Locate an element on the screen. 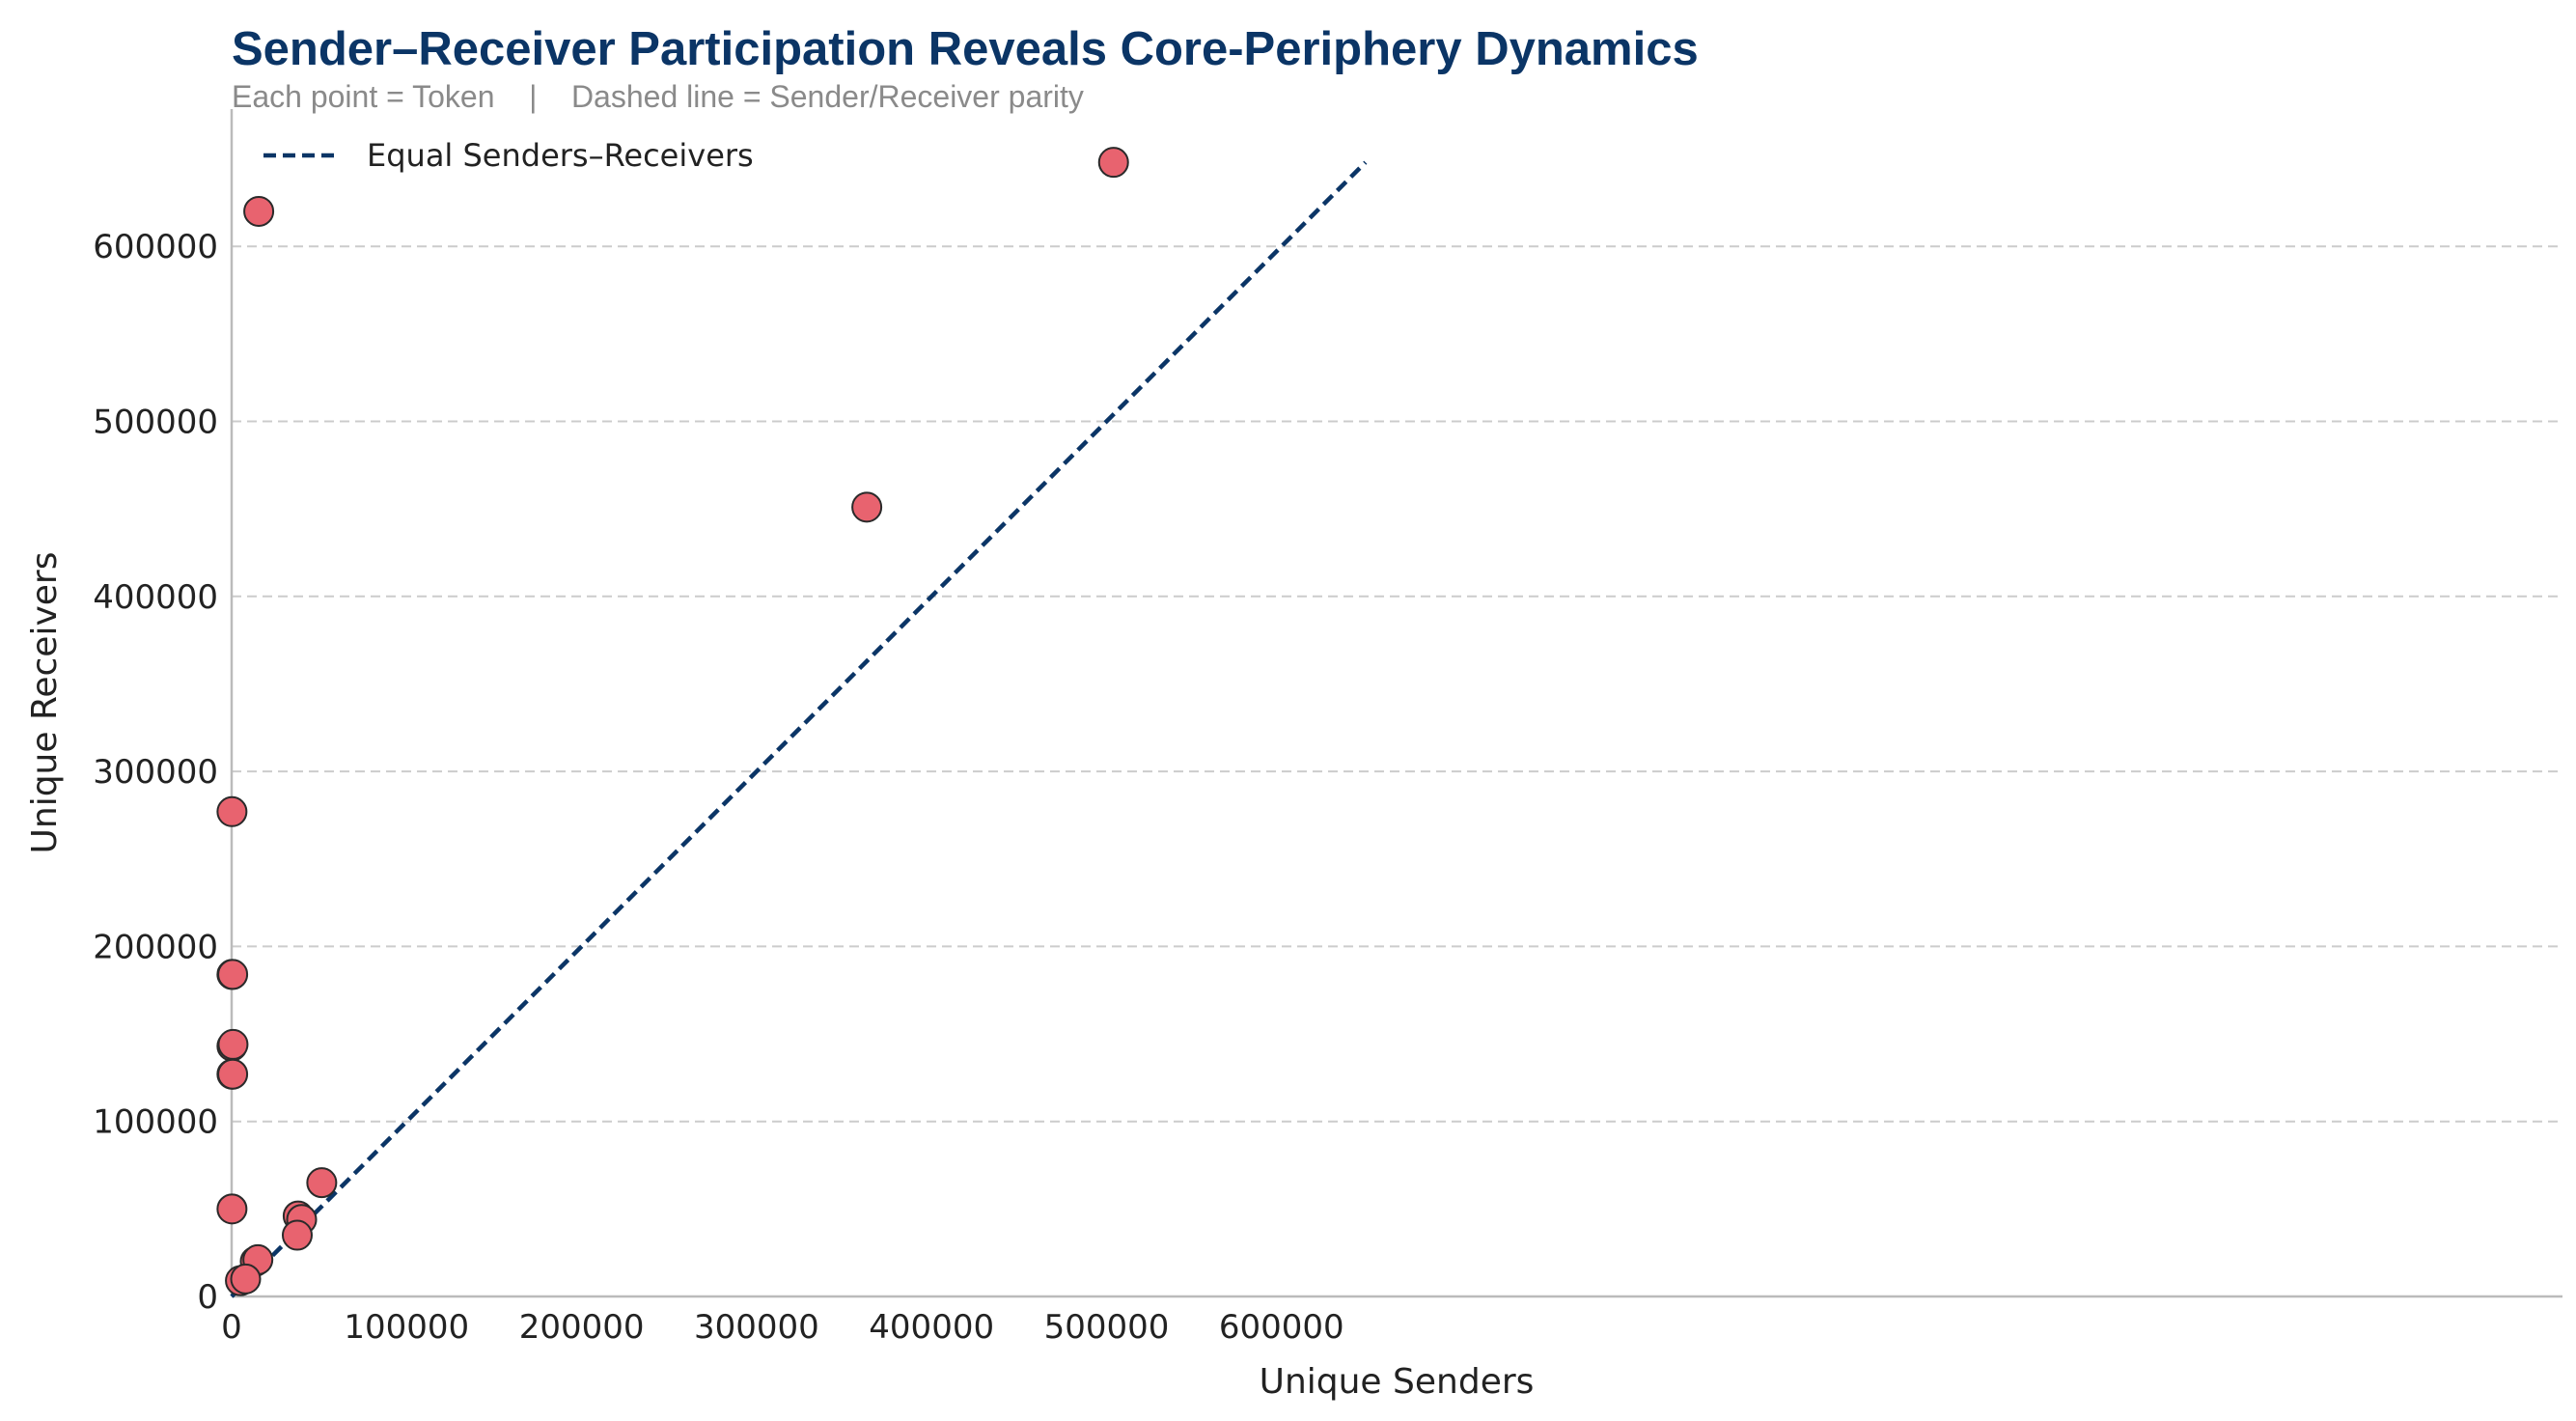  x-tick-label: 600000 is located at coordinates (1281, 1327).